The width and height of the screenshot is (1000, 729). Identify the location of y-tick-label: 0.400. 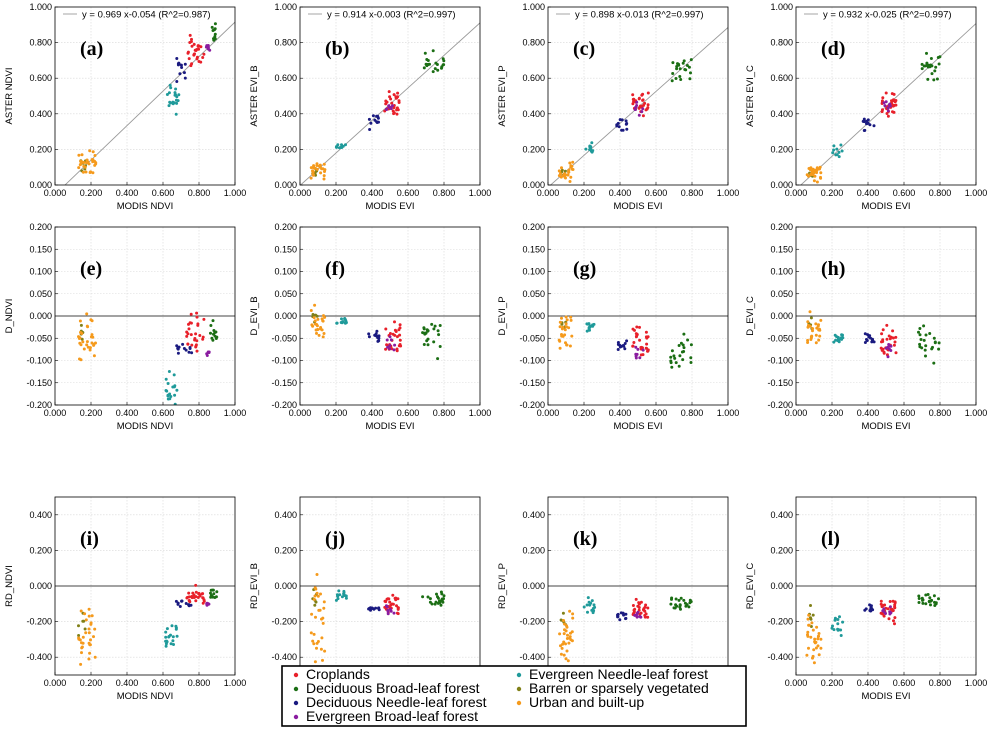
(533, 114).